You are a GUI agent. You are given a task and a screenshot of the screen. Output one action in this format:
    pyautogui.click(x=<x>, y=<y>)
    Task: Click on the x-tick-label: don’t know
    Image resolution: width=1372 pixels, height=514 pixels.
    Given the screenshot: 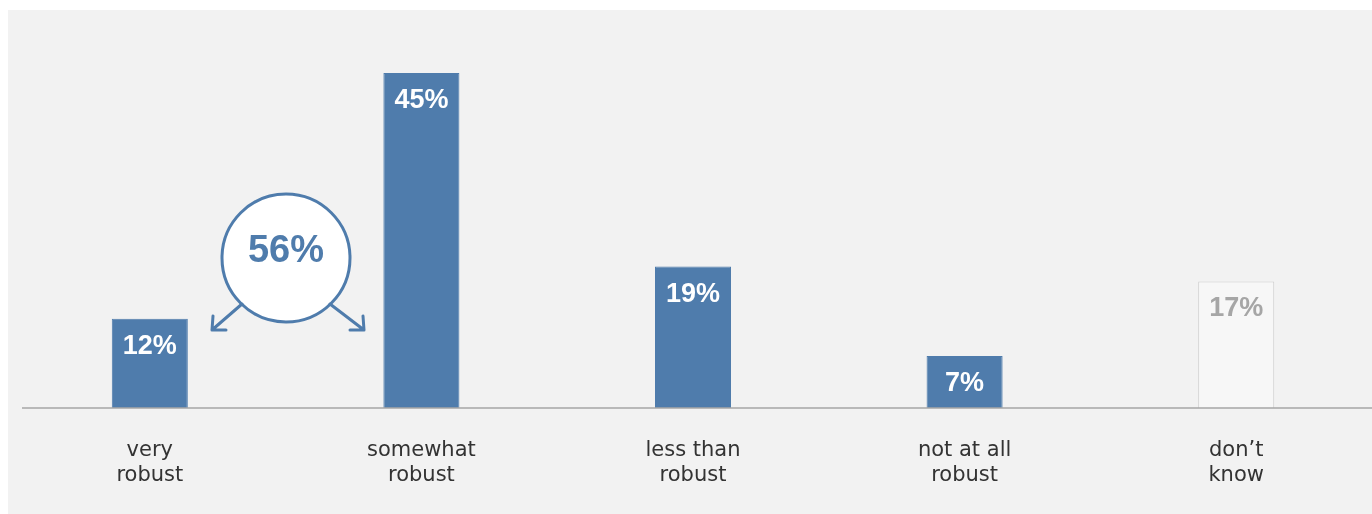 What is the action you would take?
    pyautogui.click(x=1236, y=462)
    